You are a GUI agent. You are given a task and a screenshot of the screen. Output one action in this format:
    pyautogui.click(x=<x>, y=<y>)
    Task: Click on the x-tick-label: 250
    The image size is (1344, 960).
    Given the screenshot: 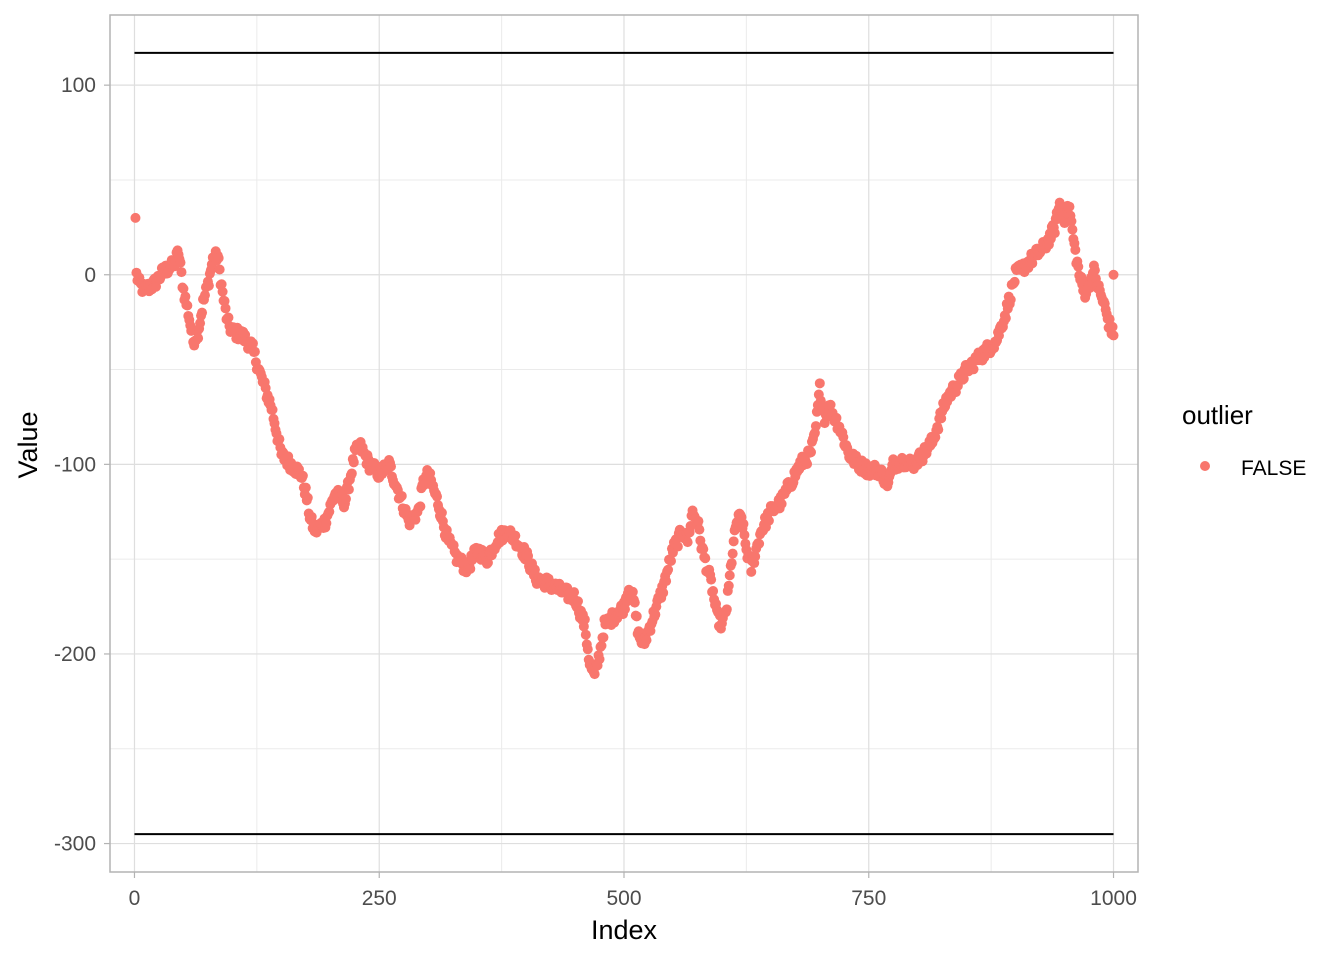 What is the action you would take?
    pyautogui.click(x=379, y=898)
    